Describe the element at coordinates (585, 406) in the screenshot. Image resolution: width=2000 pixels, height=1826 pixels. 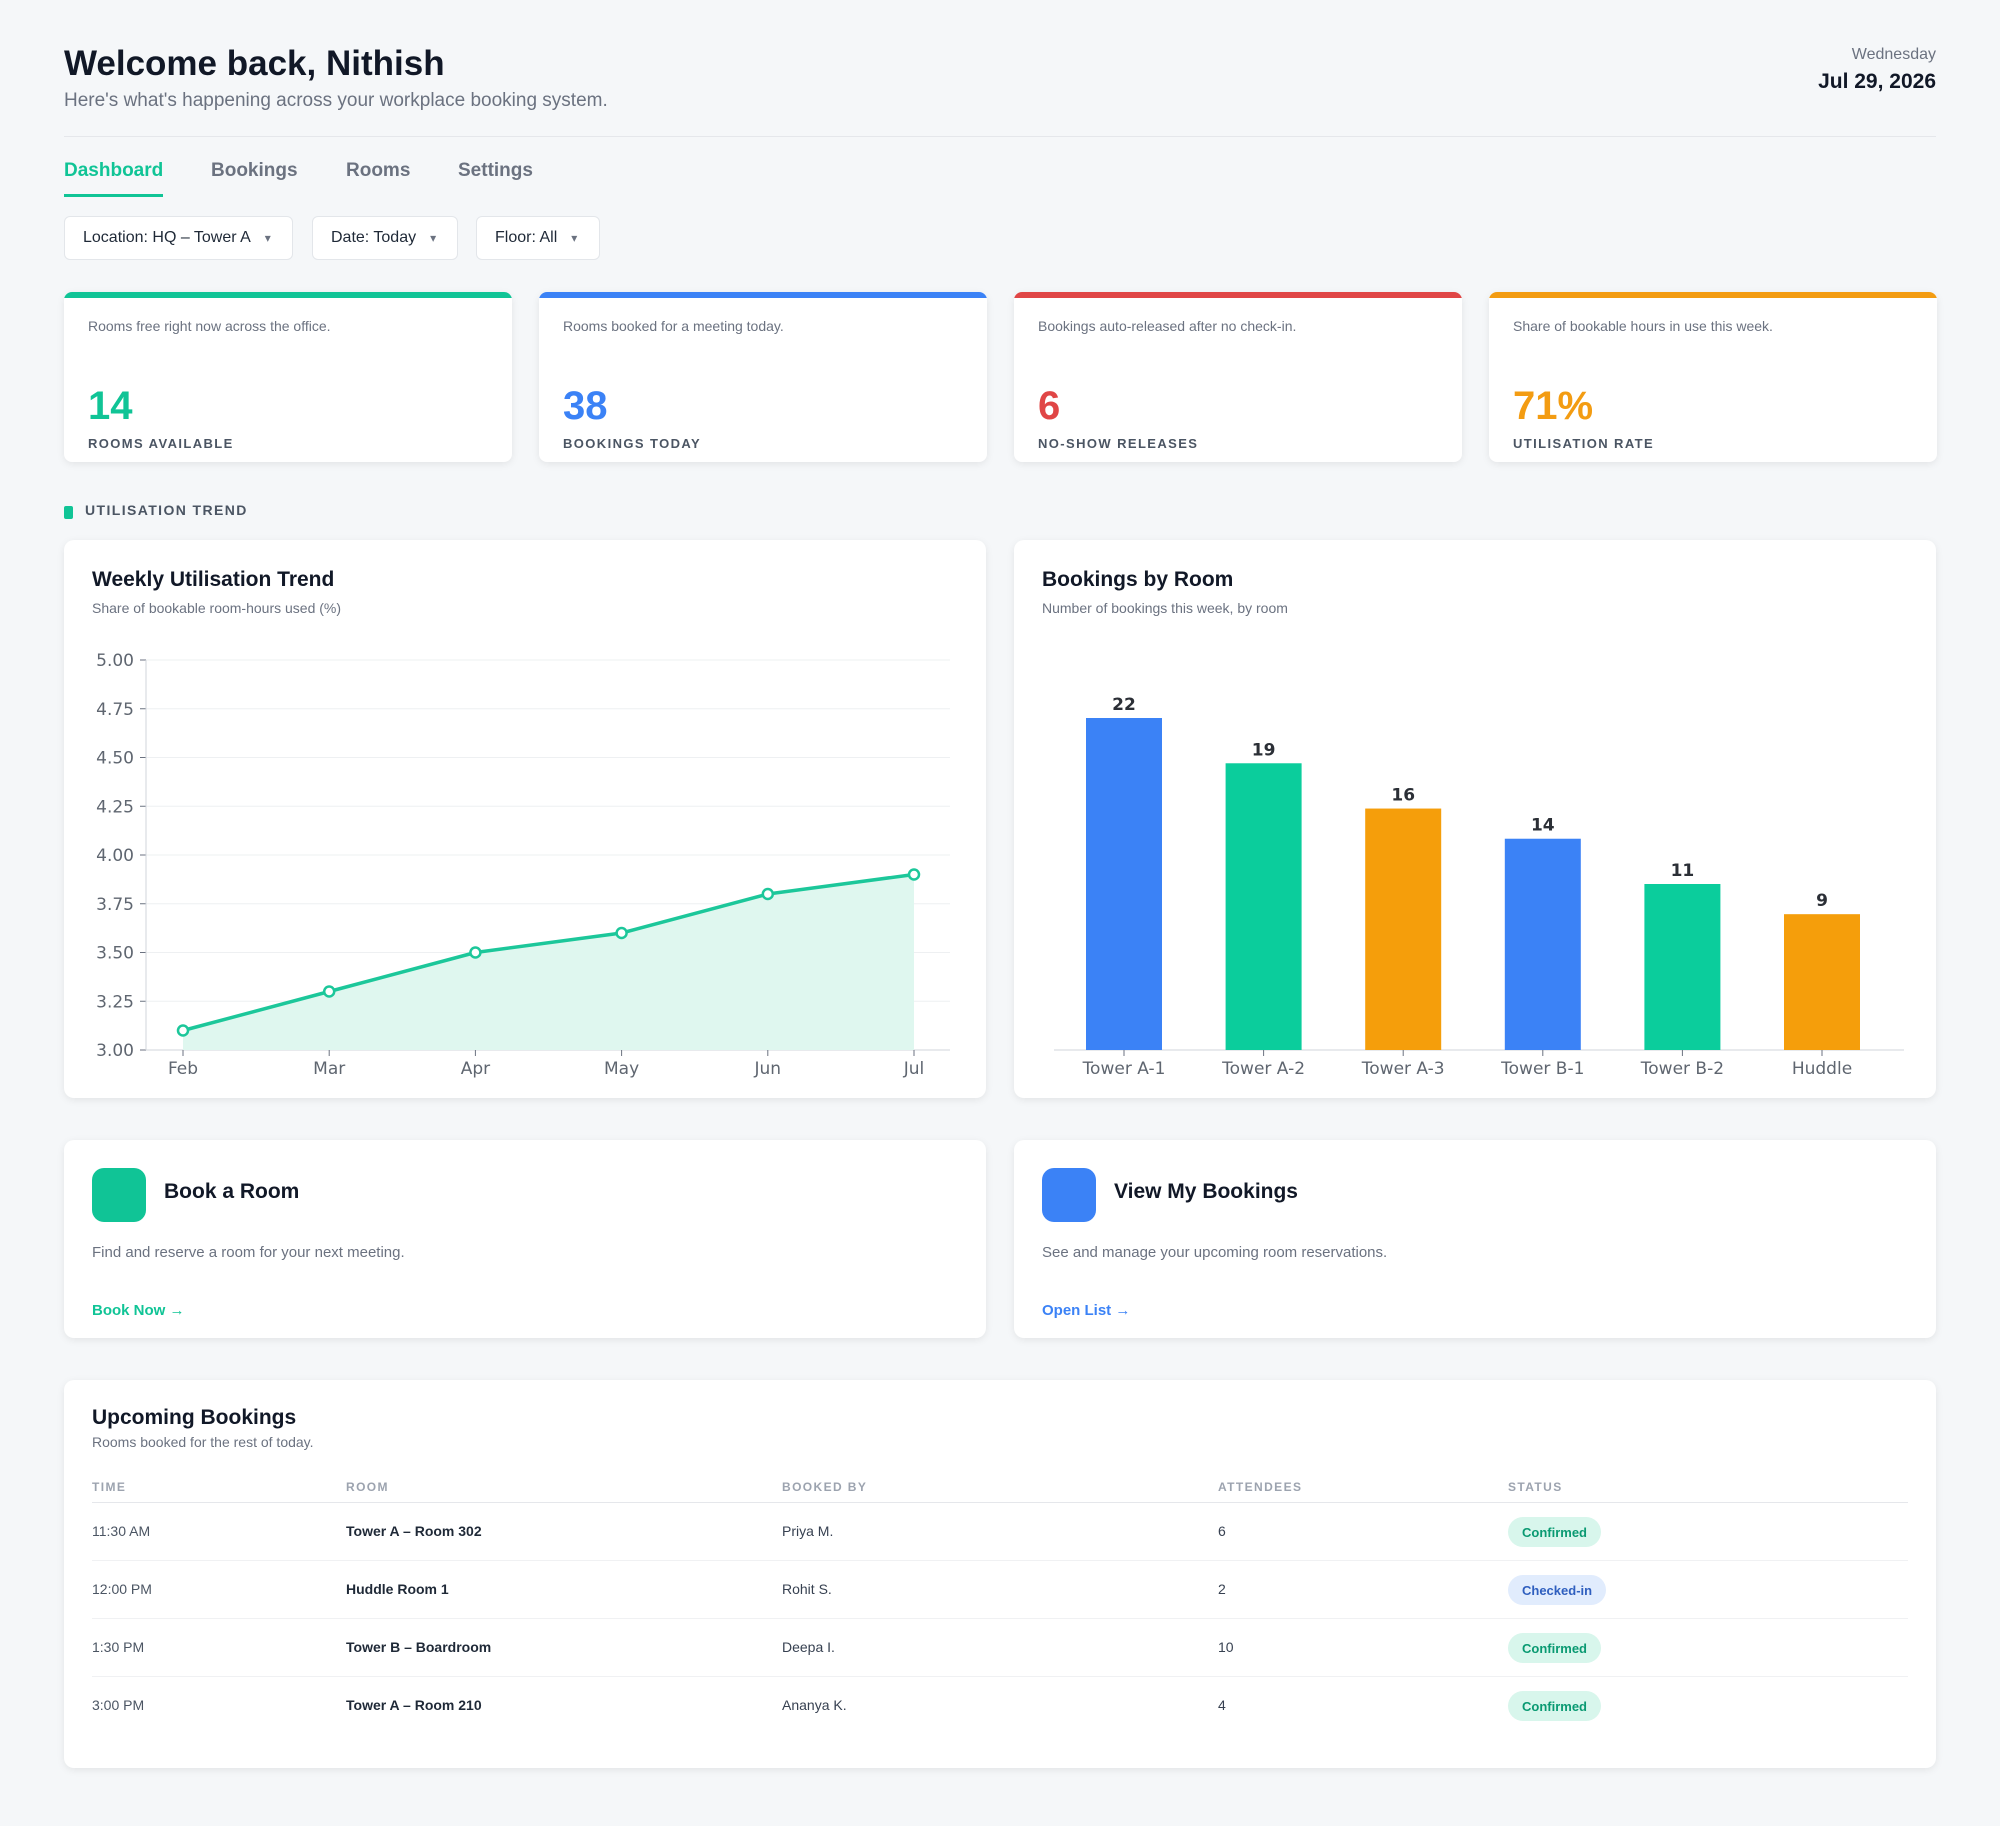
I see `stat-value: 38` at that location.